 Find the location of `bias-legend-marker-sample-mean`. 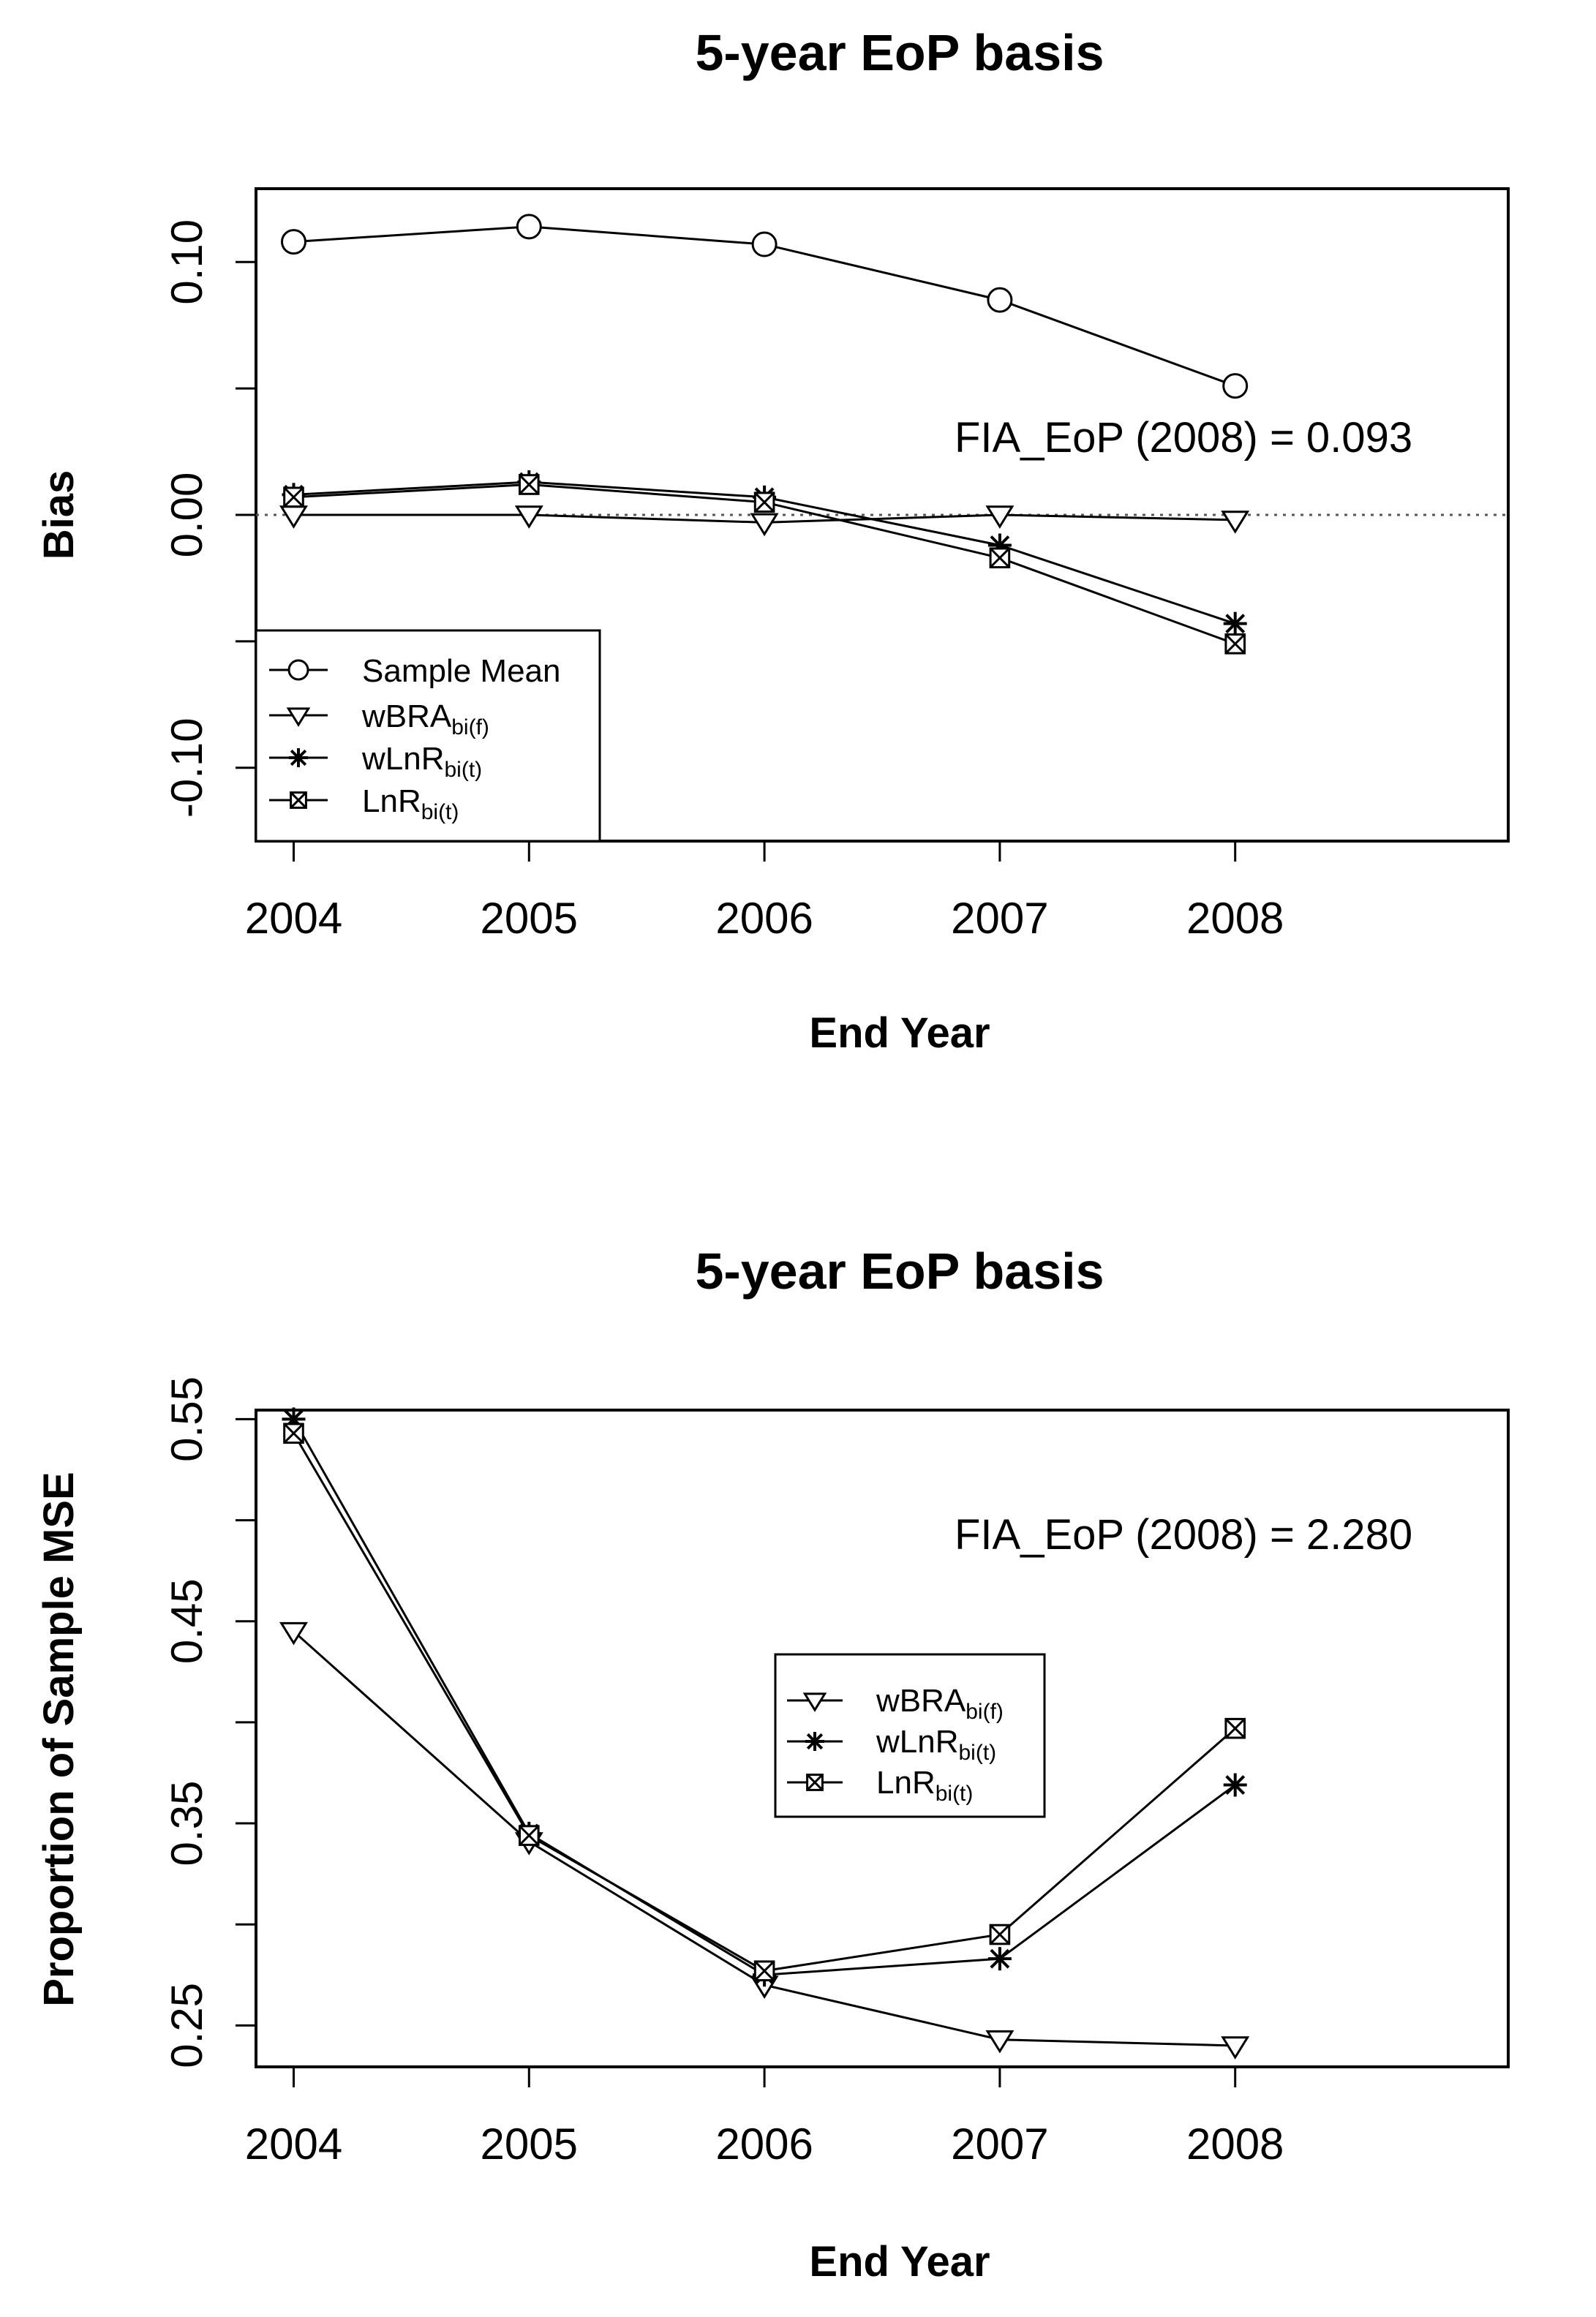

bias-legend-marker-sample-mean is located at coordinates (298, 670).